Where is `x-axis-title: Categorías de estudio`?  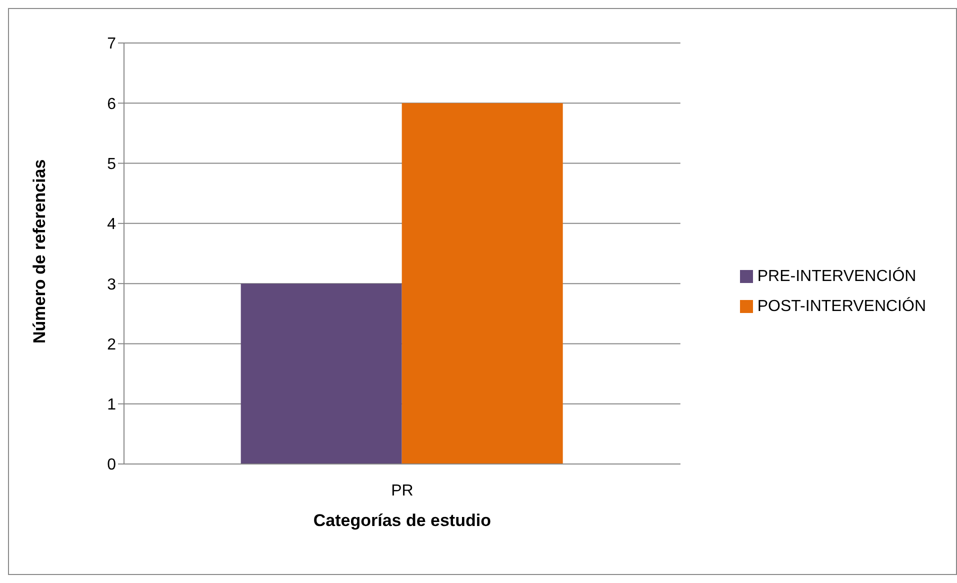 x-axis-title: Categorías de estudio is located at coordinates (402, 520).